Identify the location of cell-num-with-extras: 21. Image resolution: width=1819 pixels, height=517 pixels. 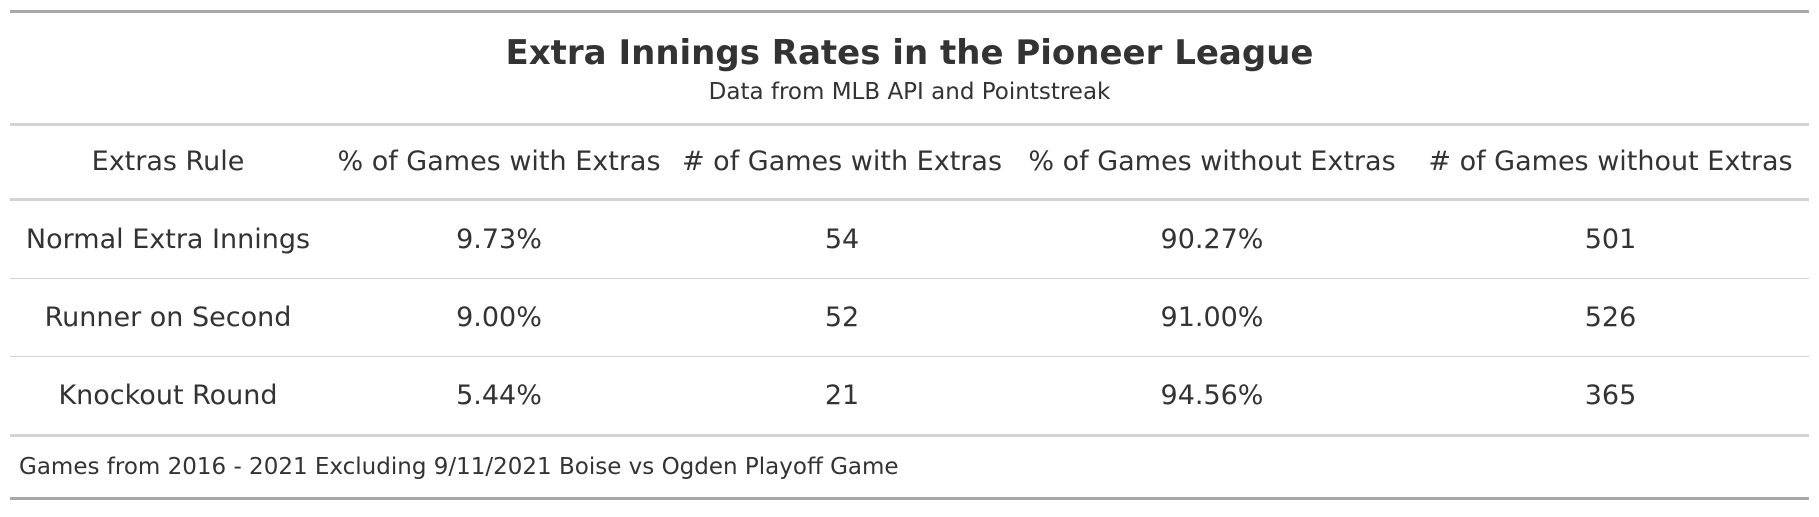
(842, 396).